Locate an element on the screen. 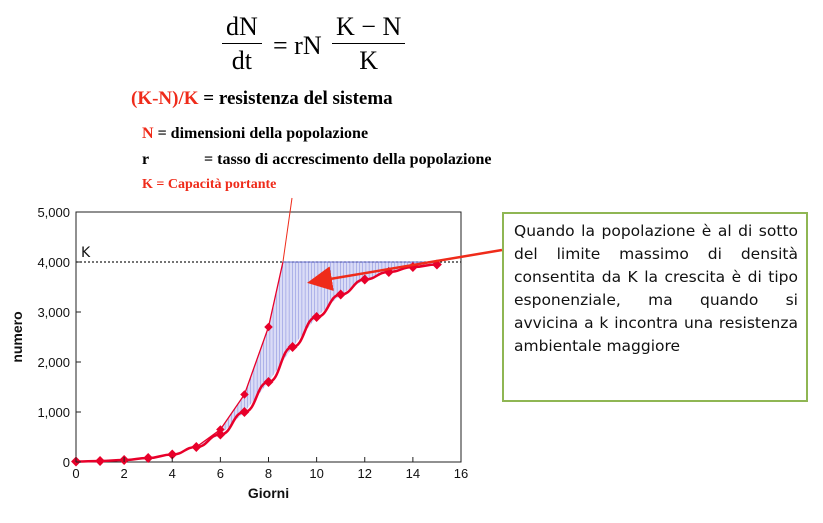 The image size is (823, 523). x-axis-label: Giorni is located at coordinates (268, 493).